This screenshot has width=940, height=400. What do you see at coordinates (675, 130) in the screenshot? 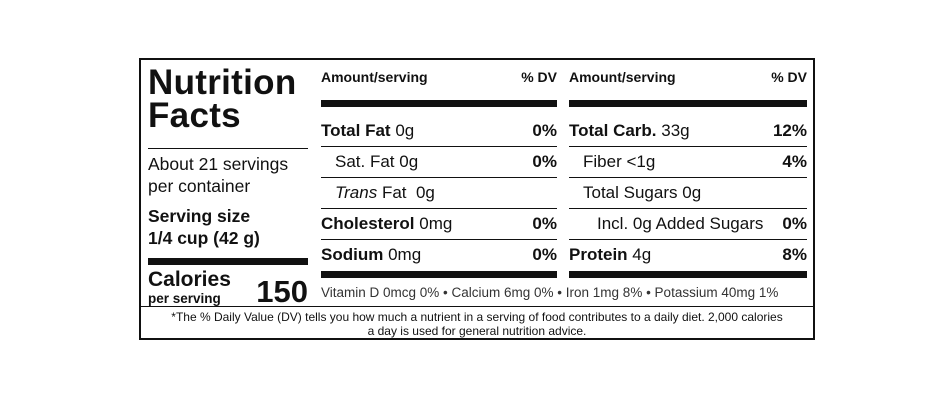
I see `nutrient-amount: 33g` at bounding box center [675, 130].